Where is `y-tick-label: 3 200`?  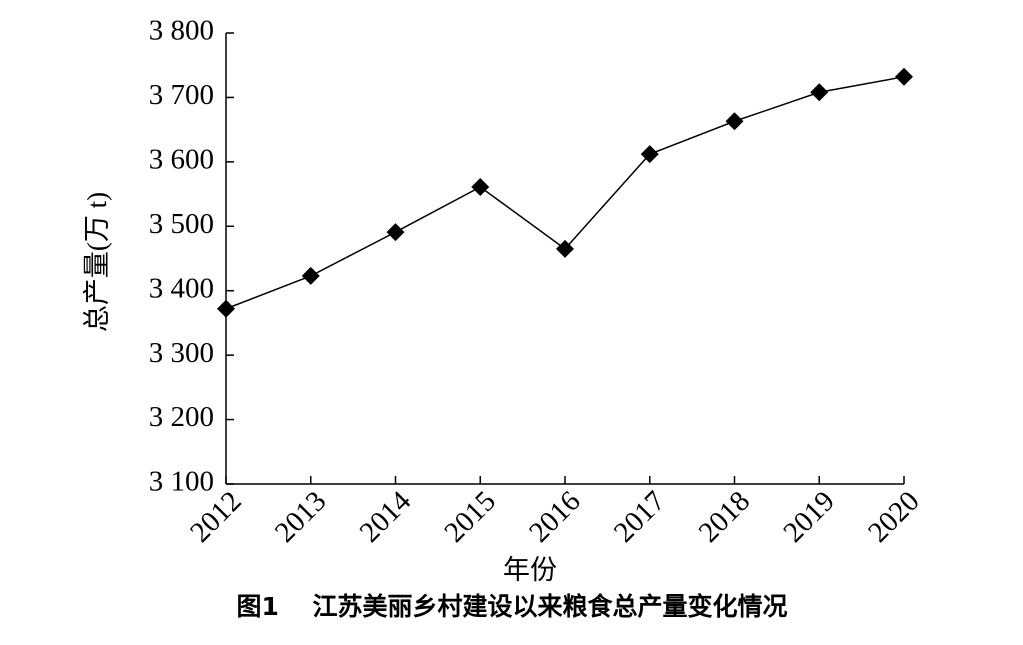 y-tick-label: 3 200 is located at coordinates (181, 417).